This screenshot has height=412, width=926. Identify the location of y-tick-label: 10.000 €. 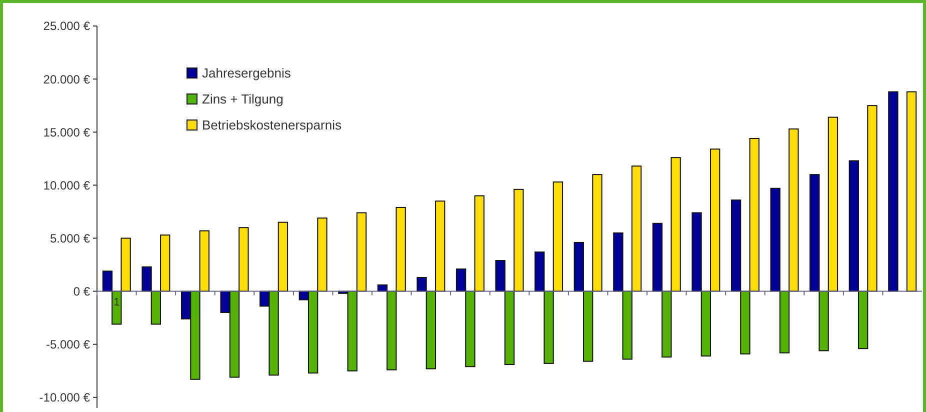
(66, 185).